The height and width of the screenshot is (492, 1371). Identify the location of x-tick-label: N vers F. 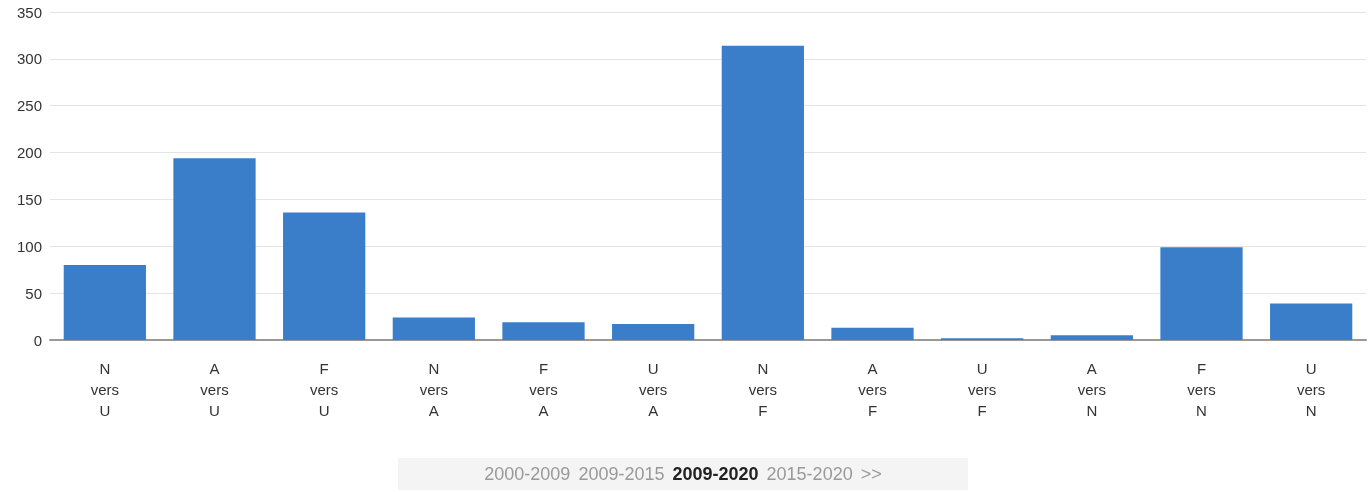
(763, 389).